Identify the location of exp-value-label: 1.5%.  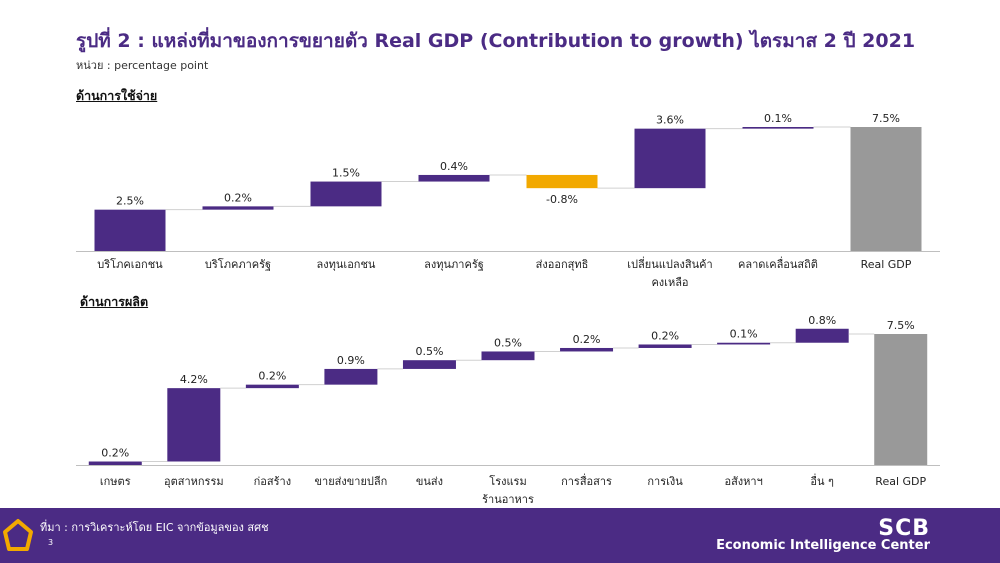
(346, 173).